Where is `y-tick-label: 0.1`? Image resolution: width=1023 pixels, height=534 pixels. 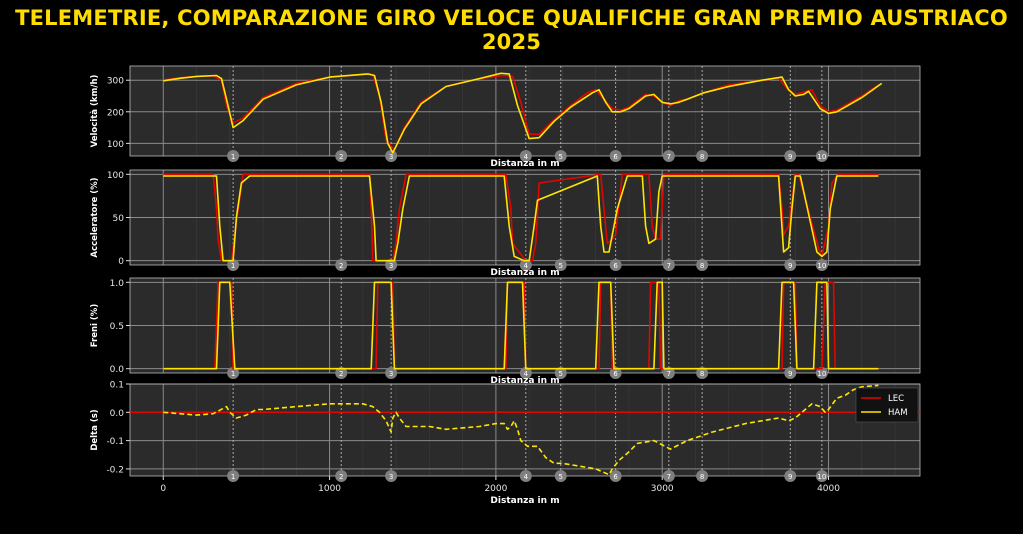 y-tick-label: 0.1 is located at coordinates (117, 386).